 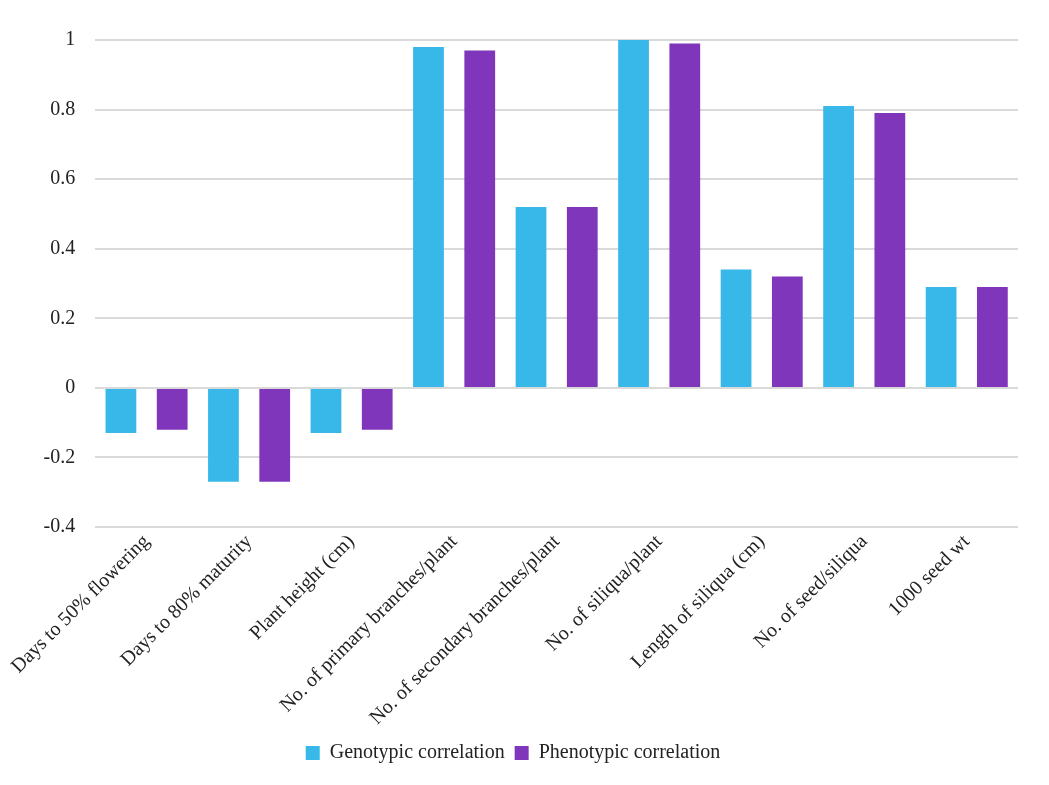 What do you see at coordinates (70, 386) in the screenshot?
I see `y-tick-label: 0` at bounding box center [70, 386].